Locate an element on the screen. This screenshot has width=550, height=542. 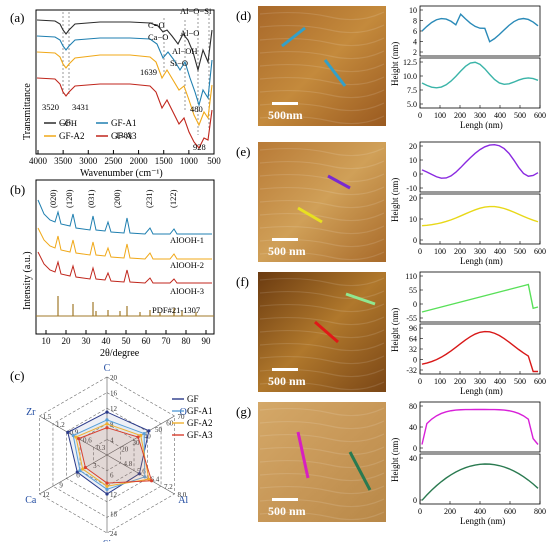
radar-axis-label: Si is located at coordinates (107, 540).